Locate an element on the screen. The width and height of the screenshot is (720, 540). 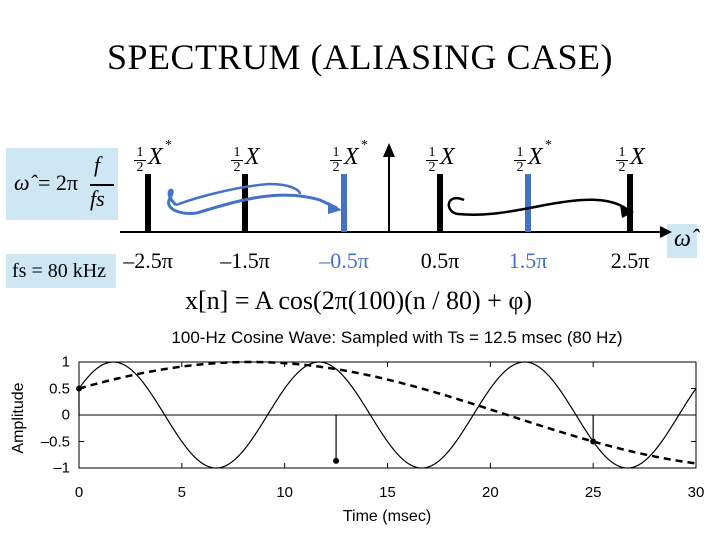
omega-formula-equals: = 2π is located at coordinates (58, 182).